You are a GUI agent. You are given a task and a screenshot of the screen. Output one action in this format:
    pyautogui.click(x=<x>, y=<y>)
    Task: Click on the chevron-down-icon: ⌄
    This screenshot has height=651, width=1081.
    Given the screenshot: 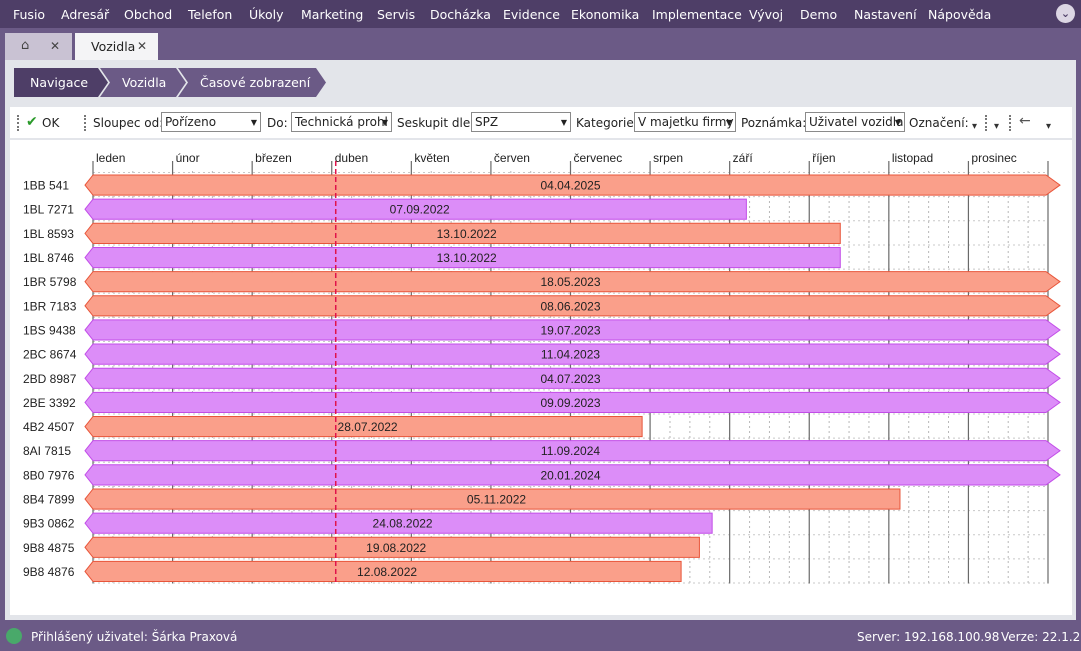 What is the action you would take?
    pyautogui.click(x=1065, y=13)
    